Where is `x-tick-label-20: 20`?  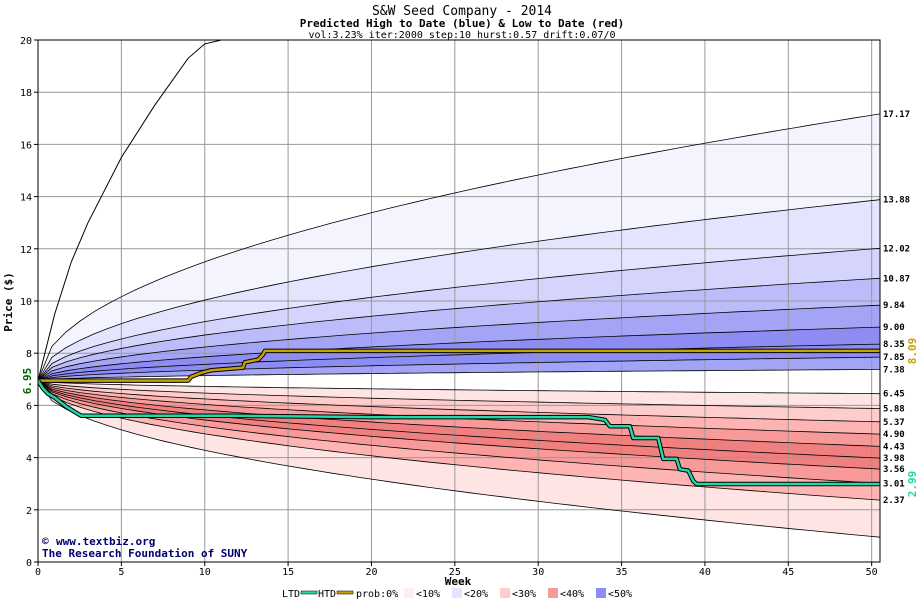
x-tick-label-20: 20 is located at coordinates (371, 572).